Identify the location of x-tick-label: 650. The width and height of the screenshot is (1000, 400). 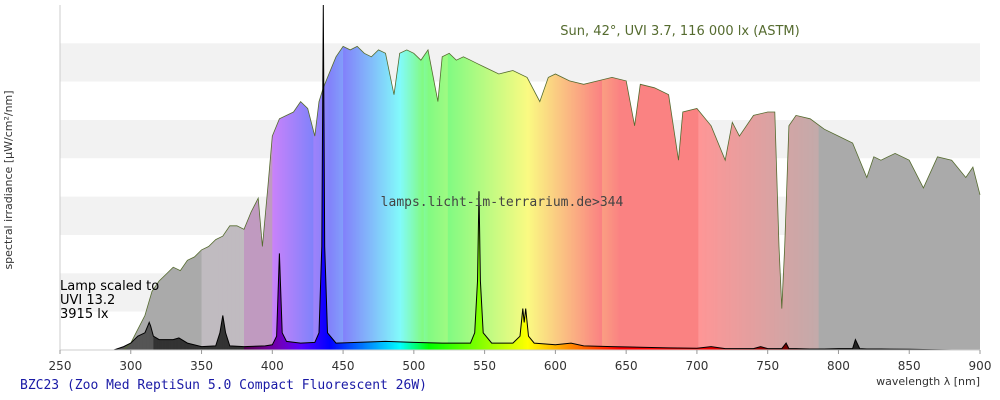
(626, 366).